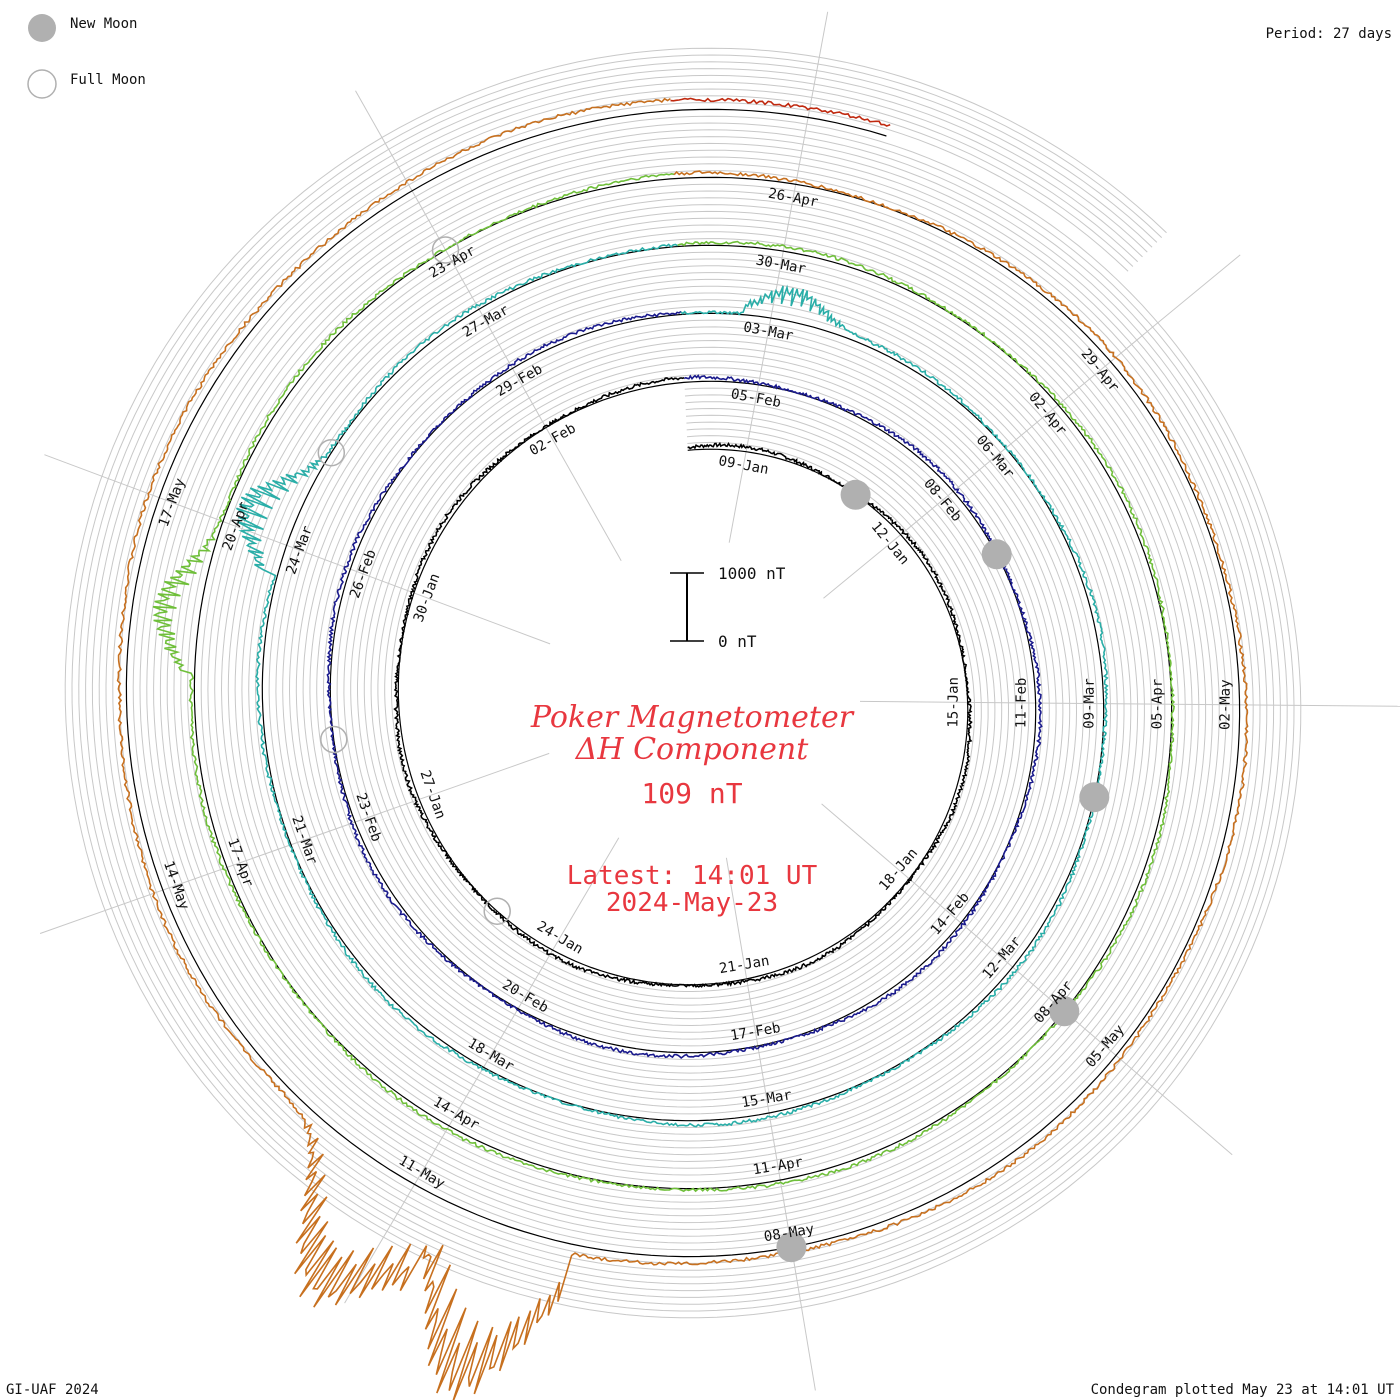 This screenshot has width=1400, height=1400. I want to click on date-tick-label: 02-May, so click(1225, 704).